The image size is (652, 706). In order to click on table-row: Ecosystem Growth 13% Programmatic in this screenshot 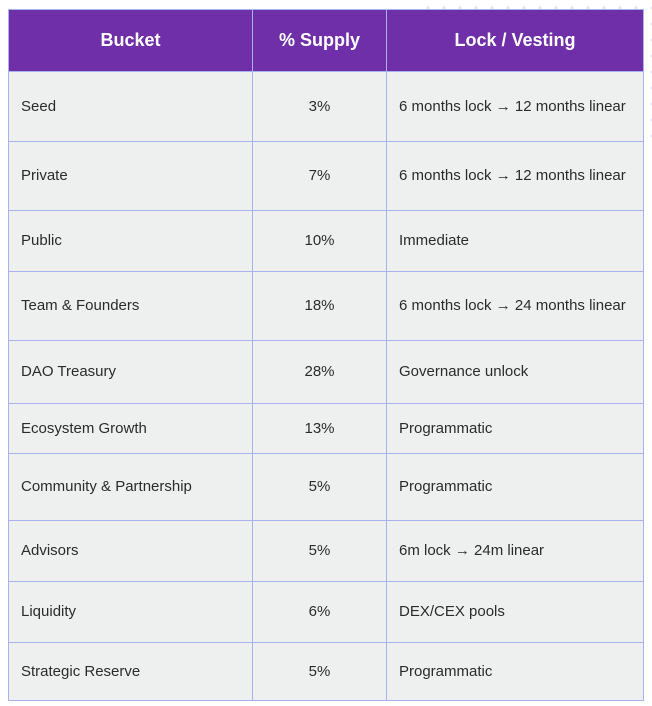, I will do `click(326, 428)`.